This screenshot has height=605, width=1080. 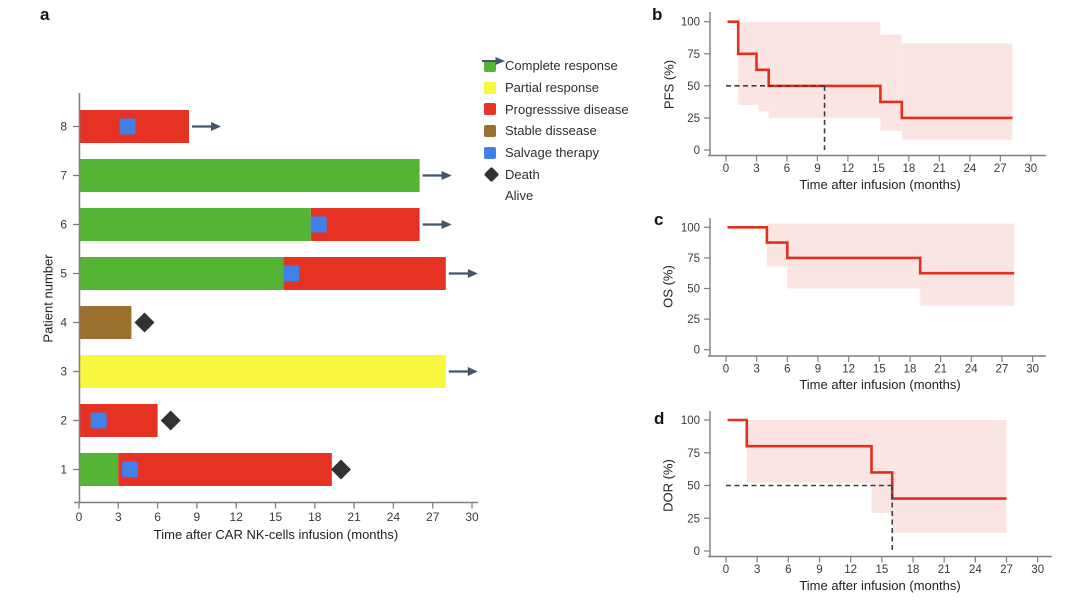 What do you see at coordinates (446, 175) in the screenshot?
I see `patient-7-alive-arrowhead` at bounding box center [446, 175].